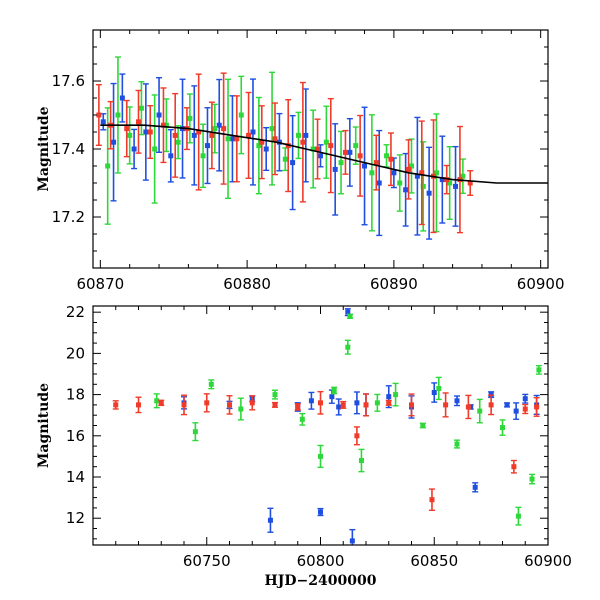 Image resolution: width=600 pixels, height=600 pixels. I want to click on x-tick-label: 60850, so click(434, 561).